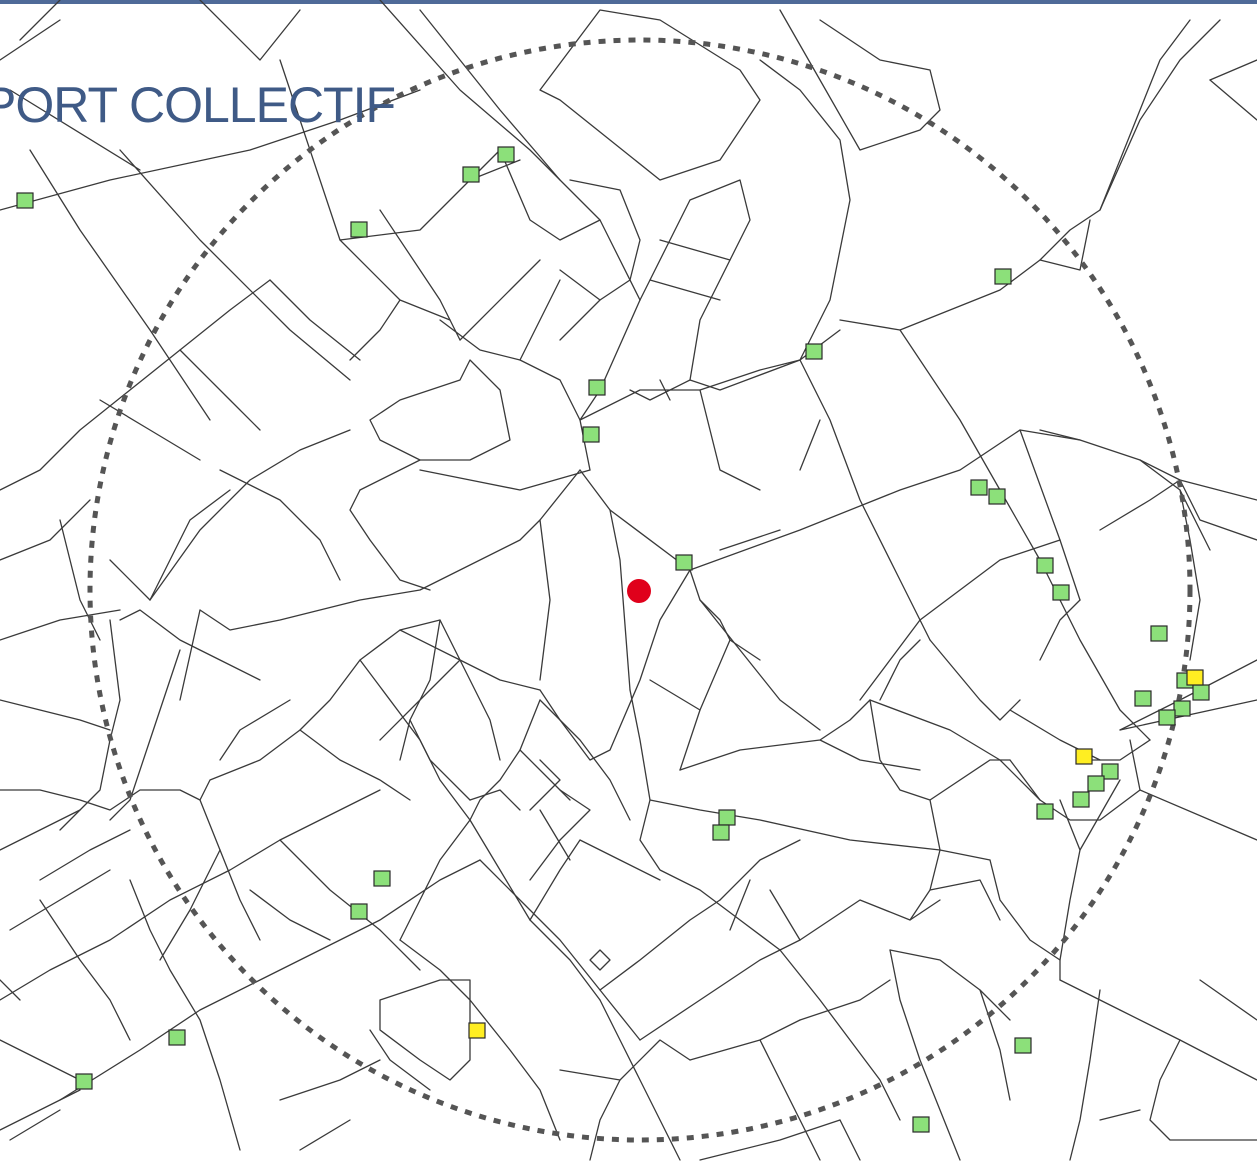 The width and height of the screenshot is (1257, 1165). I want to click on top-accent-bar, so click(628, 2).